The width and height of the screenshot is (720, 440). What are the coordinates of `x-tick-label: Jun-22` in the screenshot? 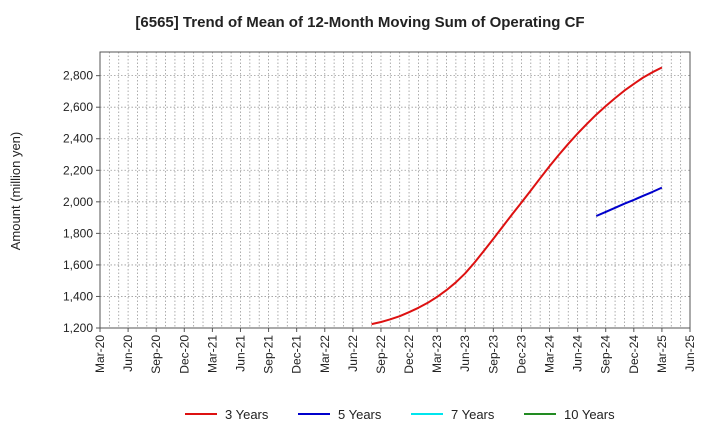 It's located at (353, 353).